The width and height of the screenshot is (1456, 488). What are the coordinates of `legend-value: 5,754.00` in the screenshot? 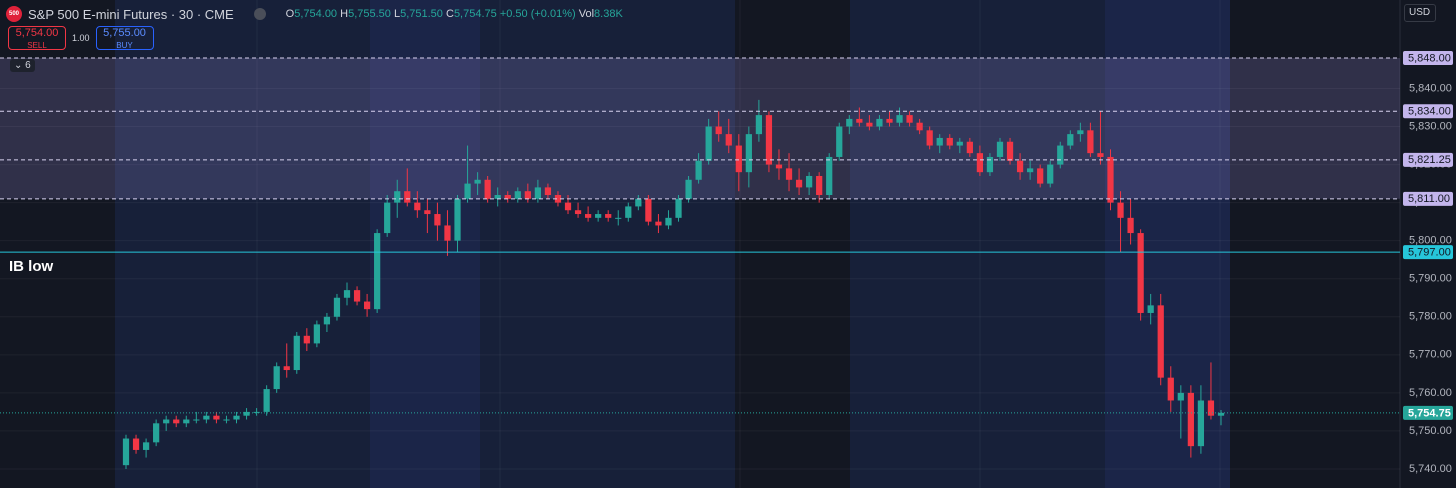 It's located at (316, 14).